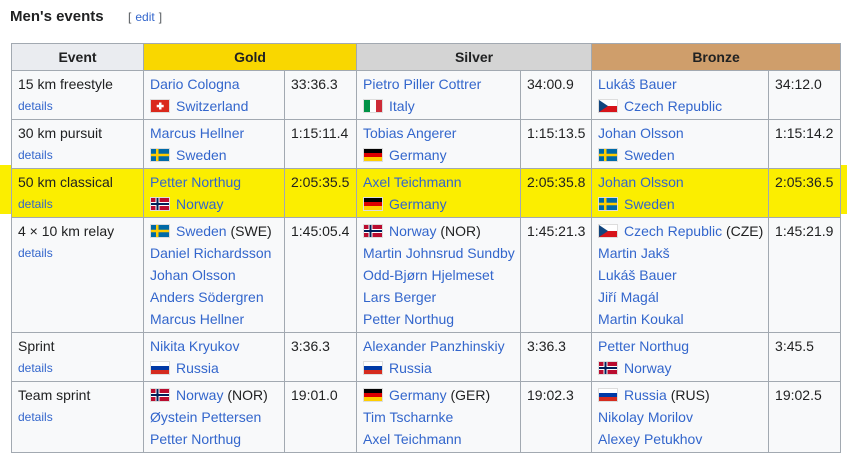  I want to click on medalist-cell: Tobias Angerer Germany, so click(439, 144).